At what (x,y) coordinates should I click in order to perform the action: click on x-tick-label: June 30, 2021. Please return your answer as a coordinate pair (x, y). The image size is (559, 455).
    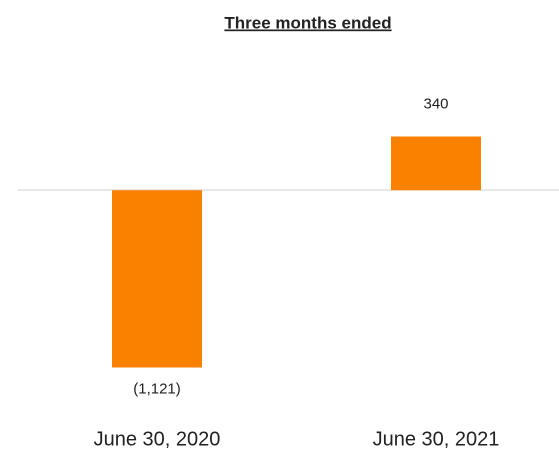
    Looking at the image, I should click on (436, 439).